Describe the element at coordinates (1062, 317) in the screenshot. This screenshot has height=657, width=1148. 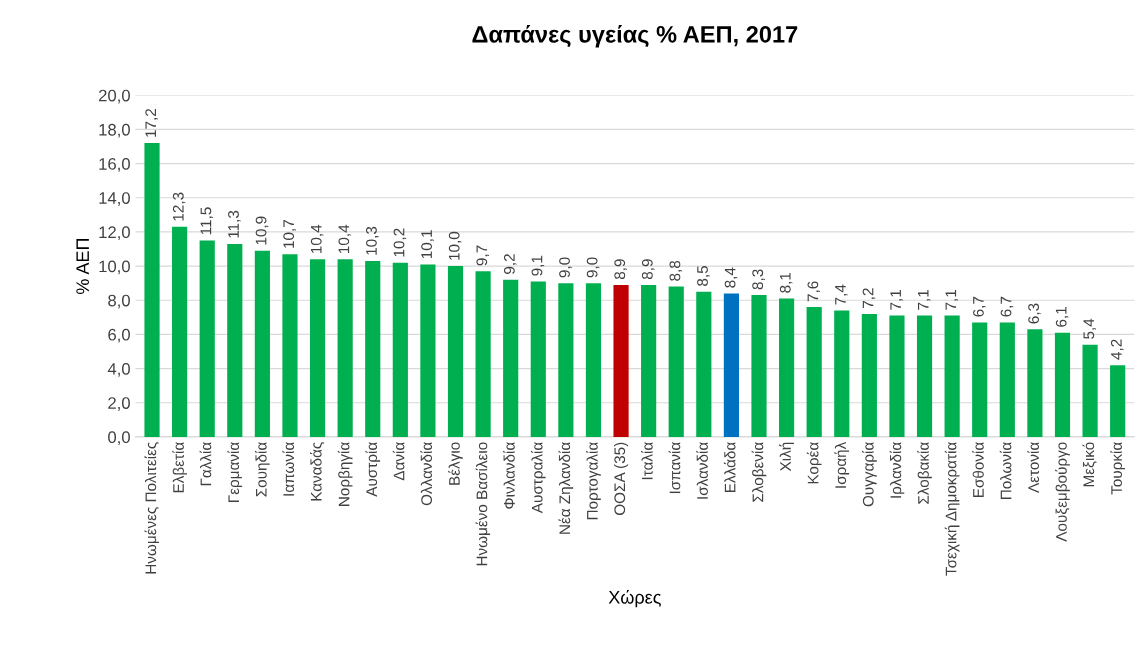
I see `data-label: 6,1` at that location.